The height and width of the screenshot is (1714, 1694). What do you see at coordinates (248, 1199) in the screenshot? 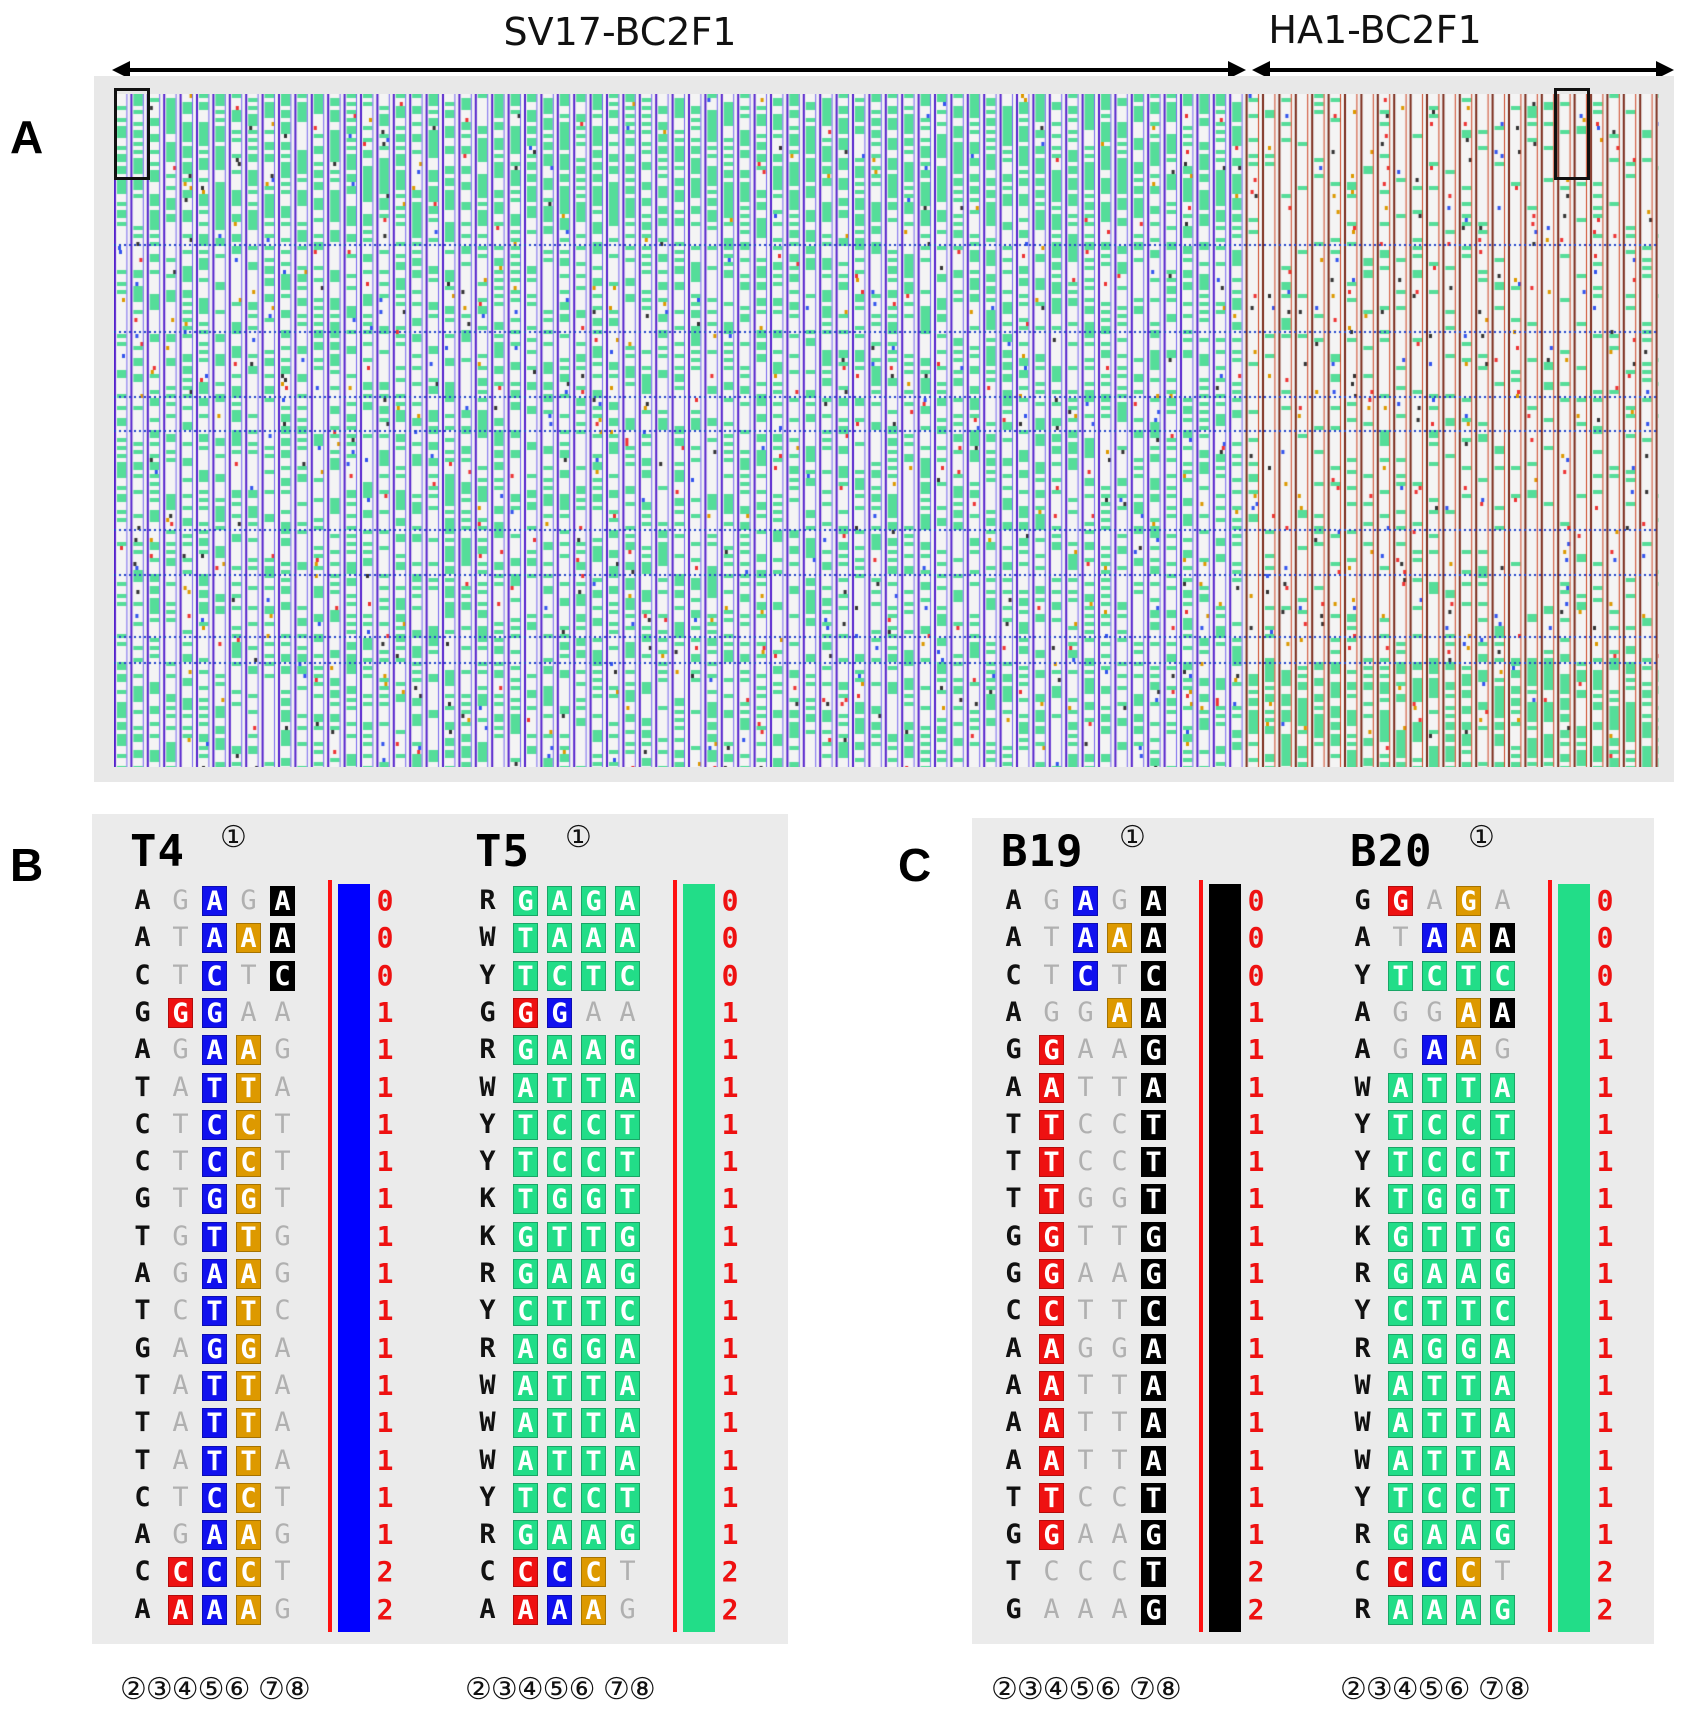
I see `allele-cell-t4: G` at bounding box center [248, 1199].